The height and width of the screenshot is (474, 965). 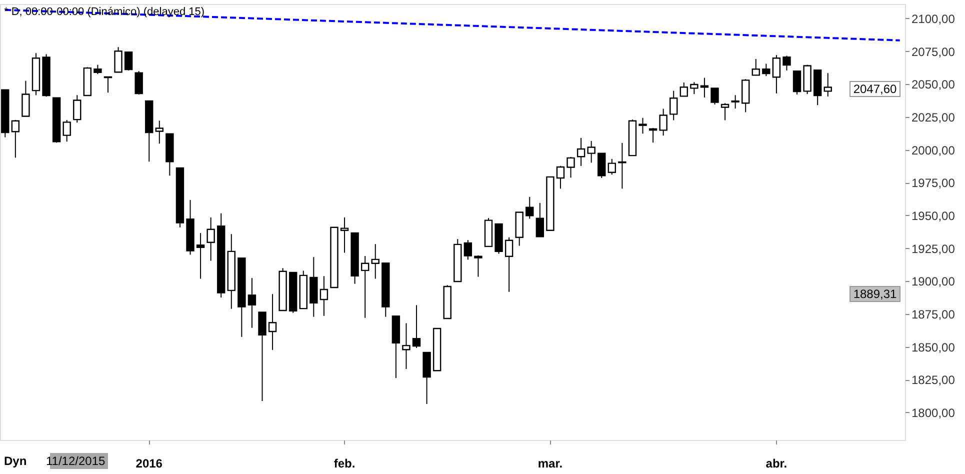 I want to click on y-tick-label: 1975,00, so click(x=934, y=183).